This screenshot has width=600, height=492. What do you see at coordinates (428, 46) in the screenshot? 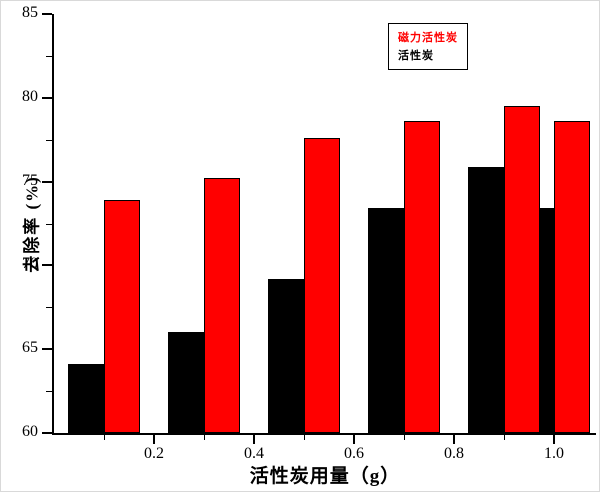
I see `legend-box: 磁力活性炭 活性炭` at bounding box center [428, 46].